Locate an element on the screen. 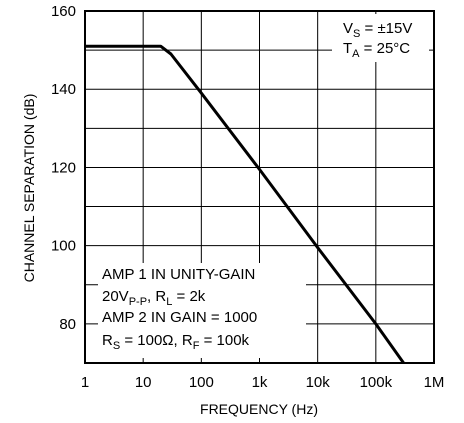 Image resolution: width=464 pixels, height=423 pixels. notes-box is located at coordinates (202, 310).